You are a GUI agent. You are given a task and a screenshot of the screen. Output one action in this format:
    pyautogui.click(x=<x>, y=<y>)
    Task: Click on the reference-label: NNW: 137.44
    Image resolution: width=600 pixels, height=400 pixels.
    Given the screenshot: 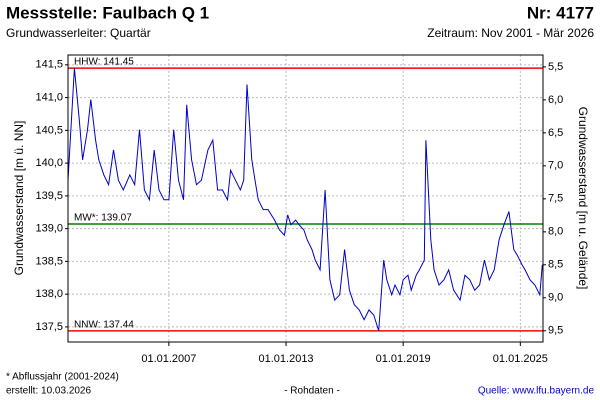 What is the action you would take?
    pyautogui.click(x=104, y=325)
    